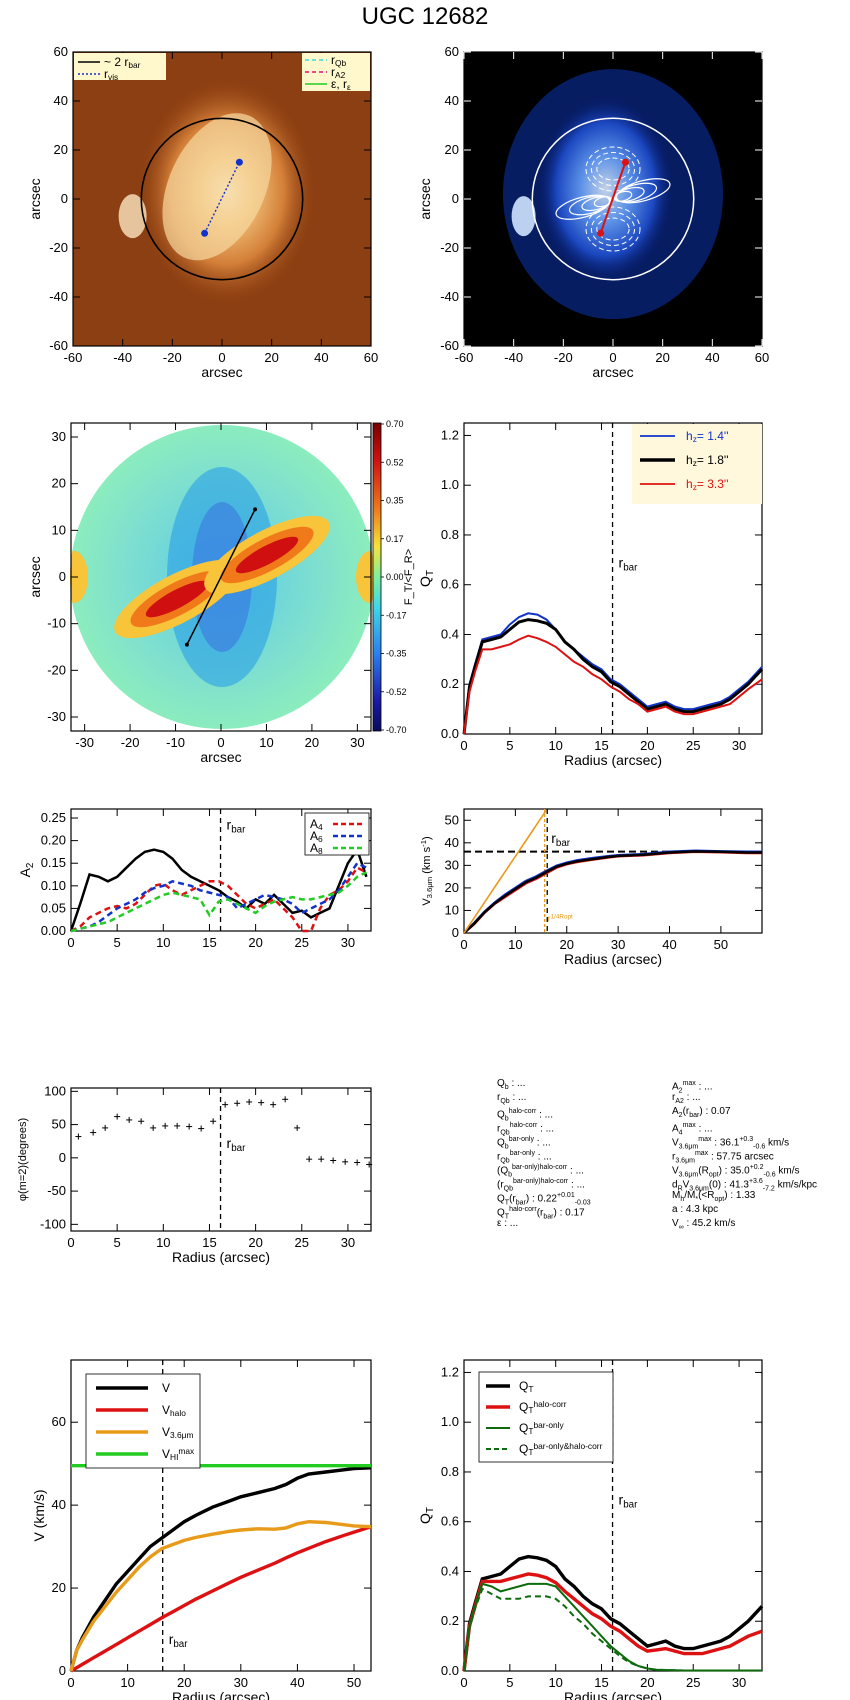 The height and width of the screenshot is (1700, 850). Describe the element at coordinates (255, 1242) in the screenshot. I see `phase-profile-xtick-label: 20` at that location.